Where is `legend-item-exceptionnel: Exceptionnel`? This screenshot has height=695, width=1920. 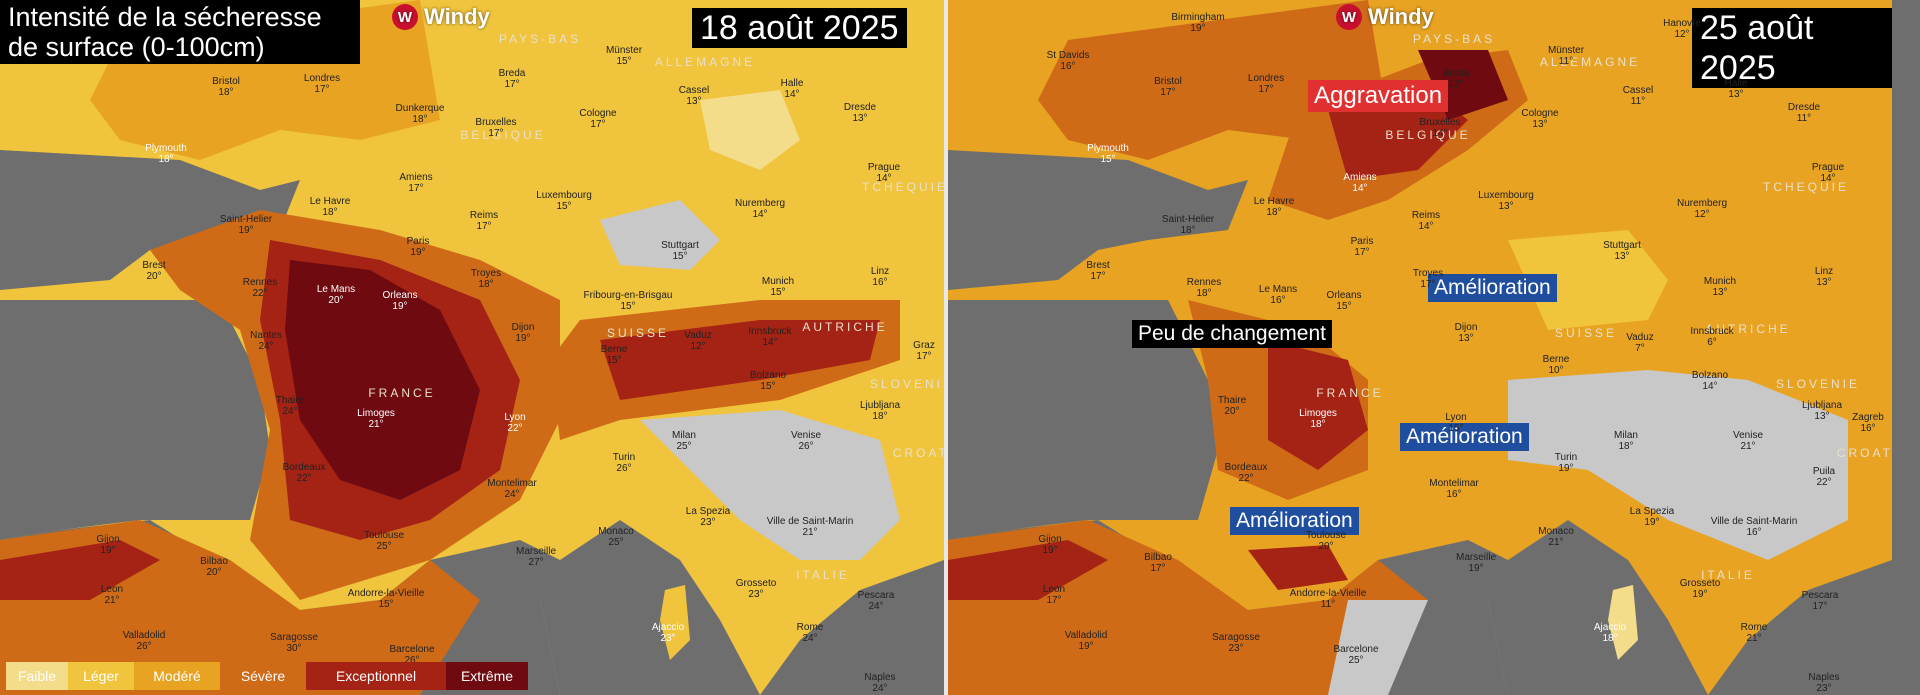
legend-item-exceptionnel: Exceptionnel is located at coordinates (376, 676).